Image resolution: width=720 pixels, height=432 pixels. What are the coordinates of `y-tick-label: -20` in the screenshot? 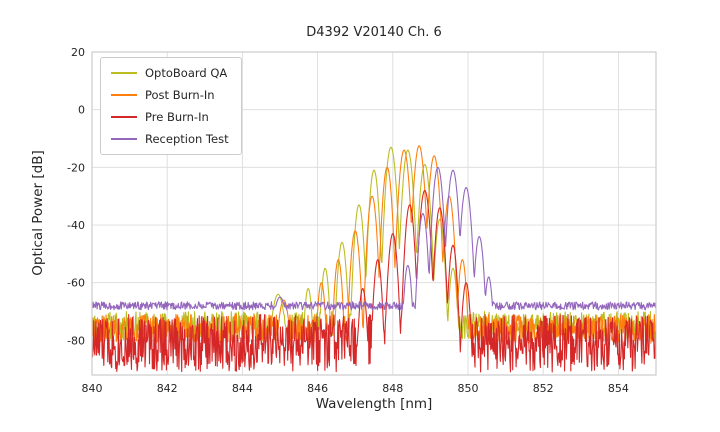 It's located at (76, 167).